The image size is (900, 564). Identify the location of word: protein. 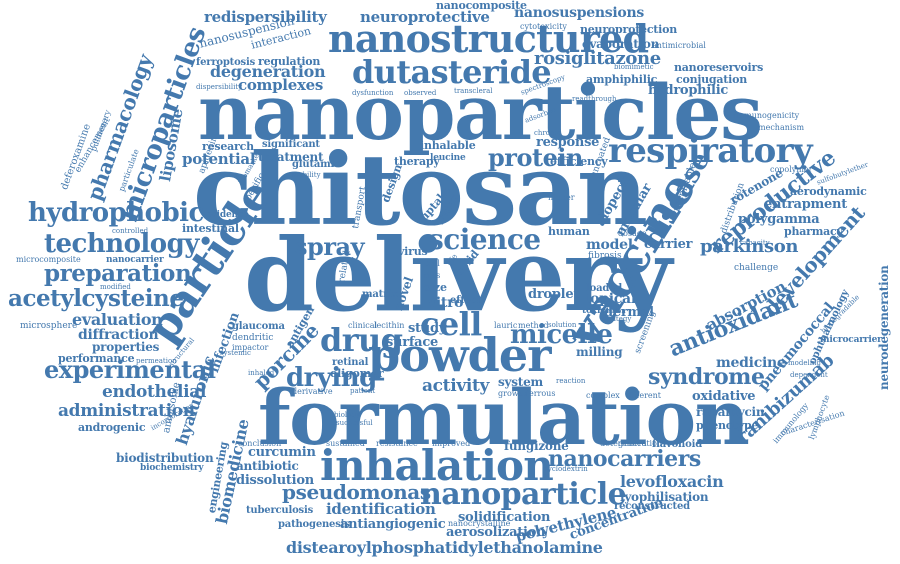
(535, 157).